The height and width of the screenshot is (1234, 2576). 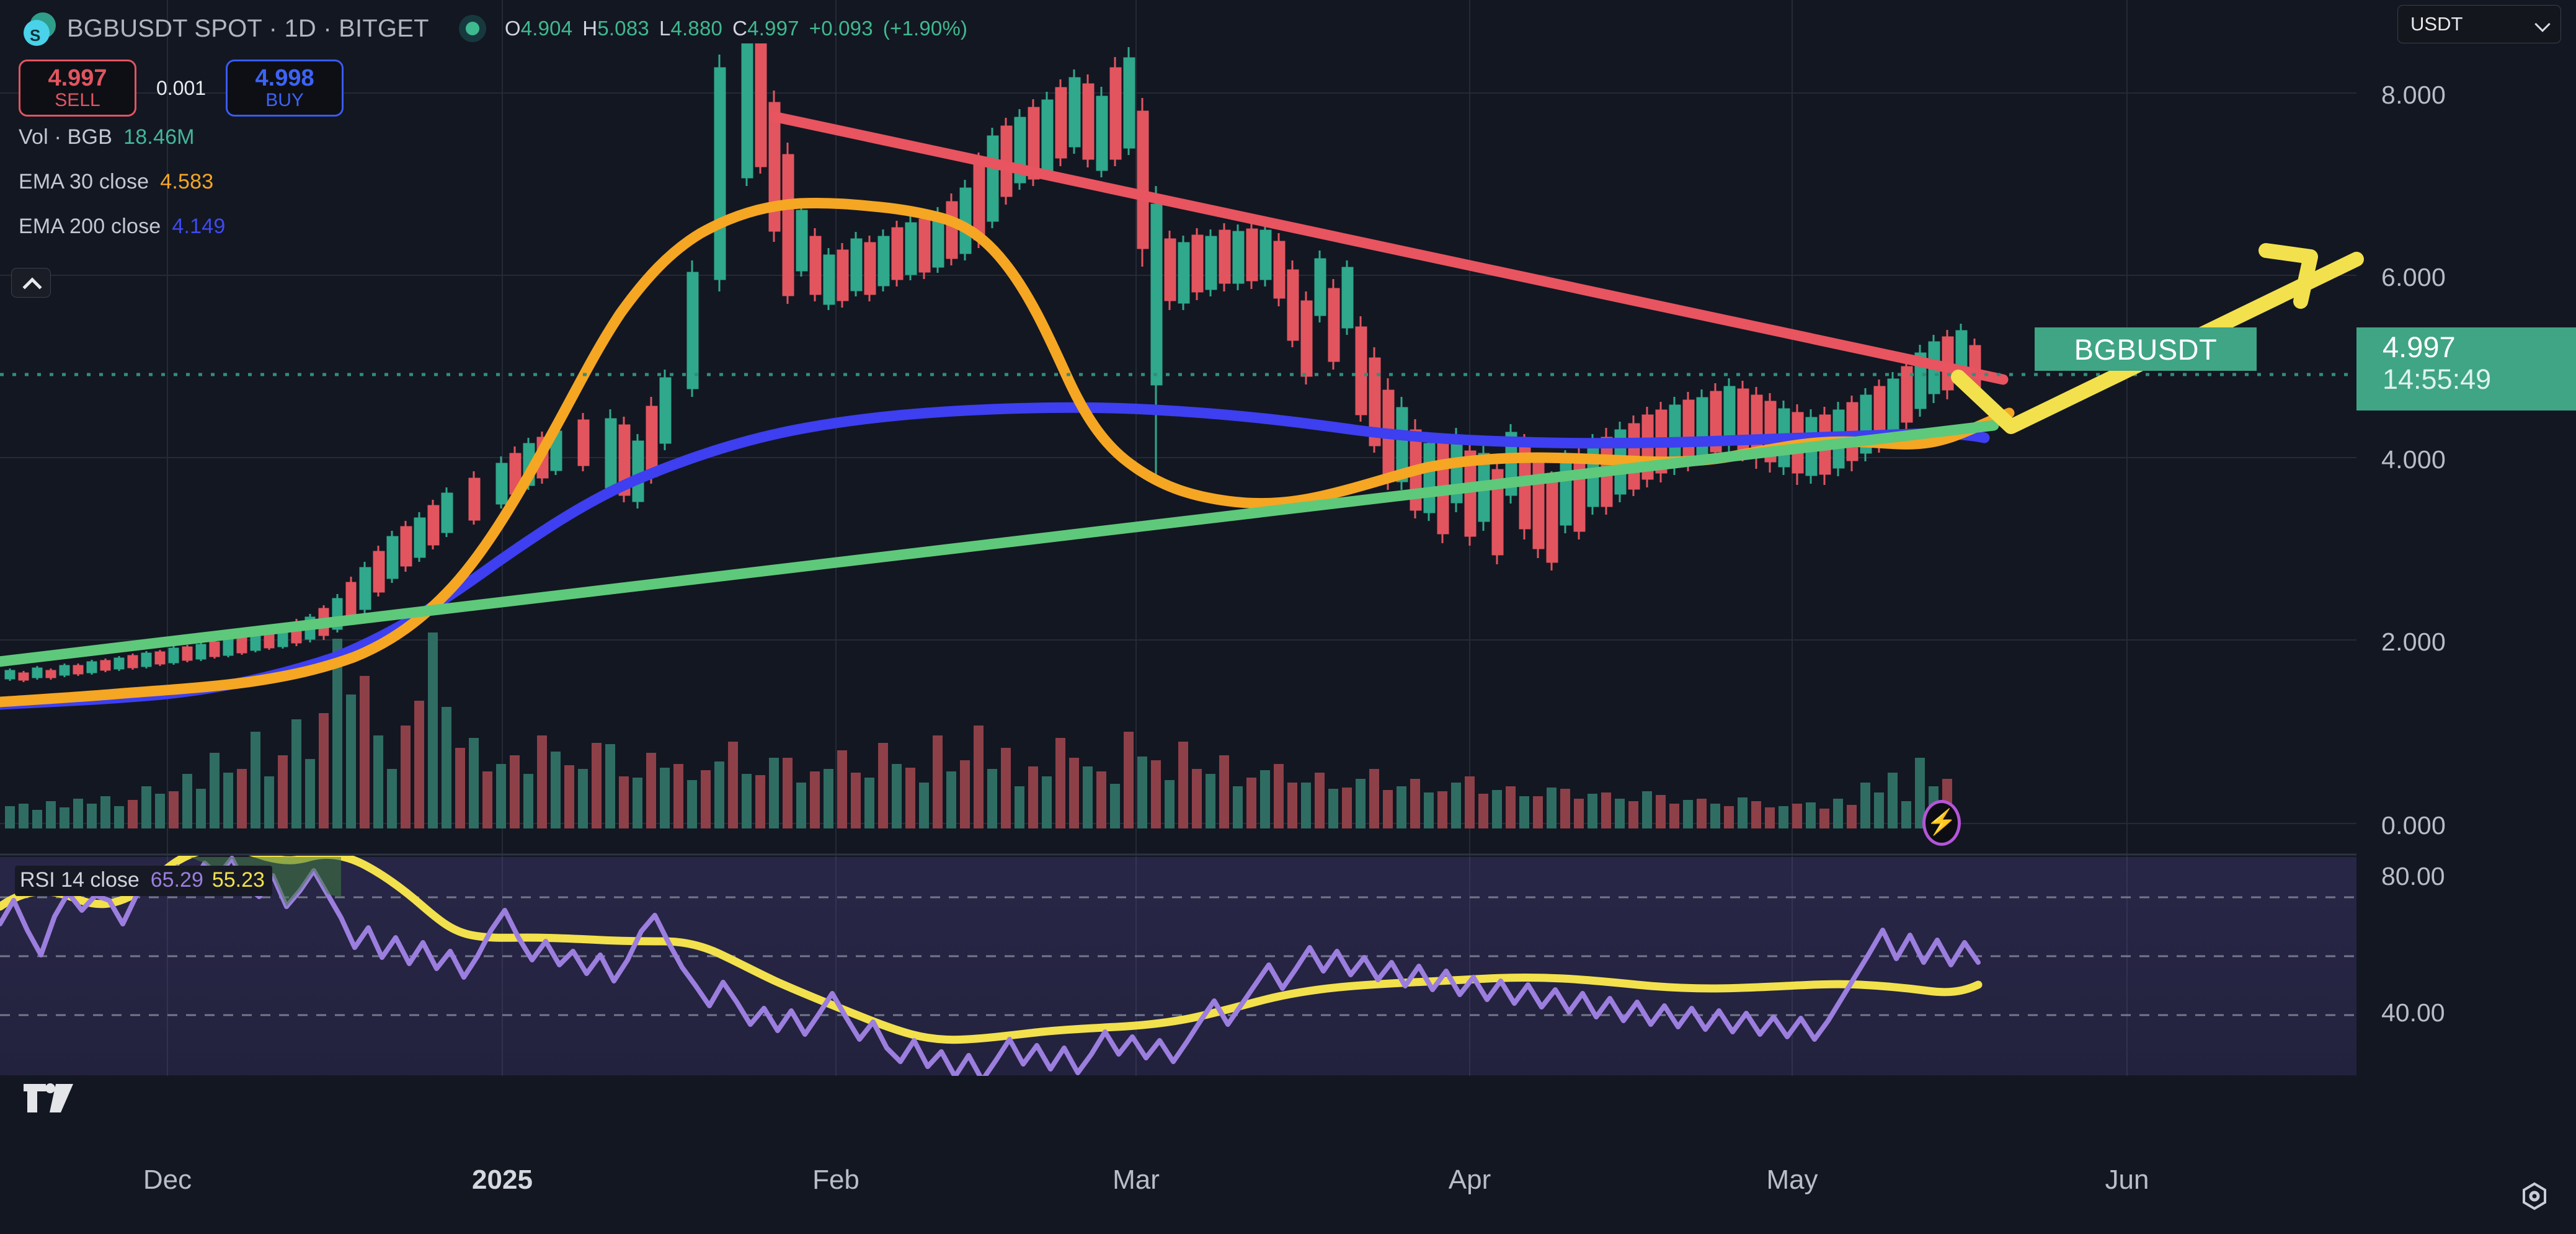 I want to click on rsi-bands, so click(x=1178, y=956).